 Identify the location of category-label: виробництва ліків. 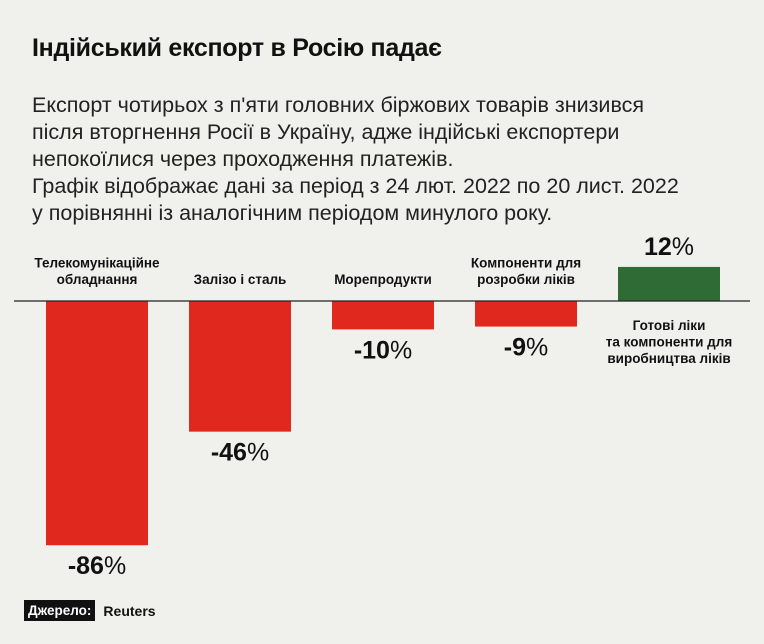
(668, 358).